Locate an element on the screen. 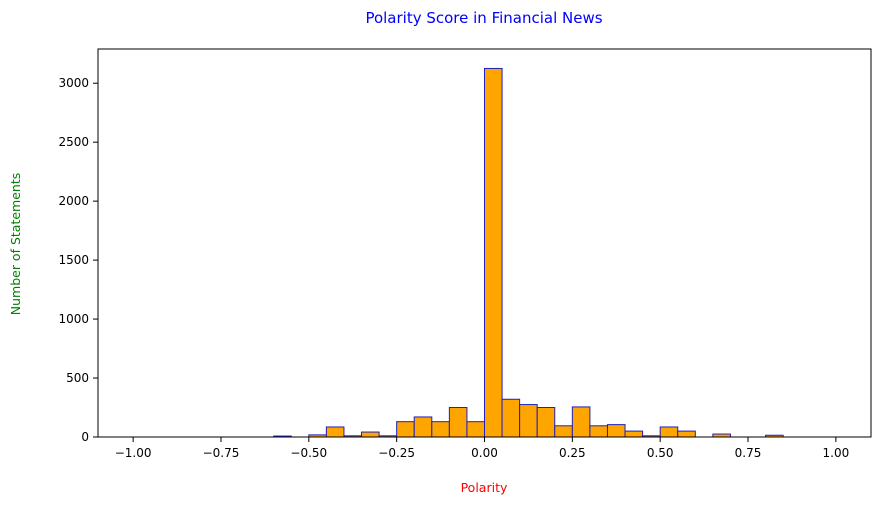 The width and height of the screenshot is (881, 505). x-tick-label: 1.00 is located at coordinates (836, 453).